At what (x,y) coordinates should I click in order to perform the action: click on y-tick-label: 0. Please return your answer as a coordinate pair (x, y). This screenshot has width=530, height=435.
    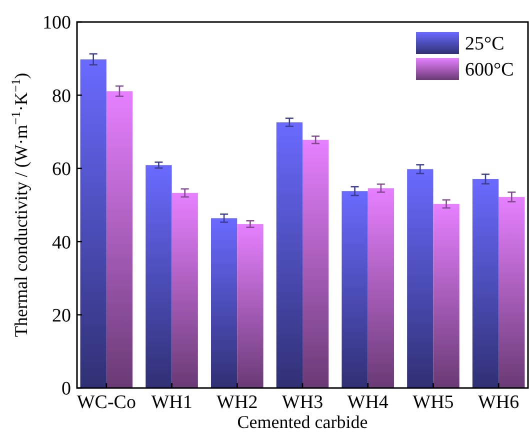
    Looking at the image, I should click on (66, 389).